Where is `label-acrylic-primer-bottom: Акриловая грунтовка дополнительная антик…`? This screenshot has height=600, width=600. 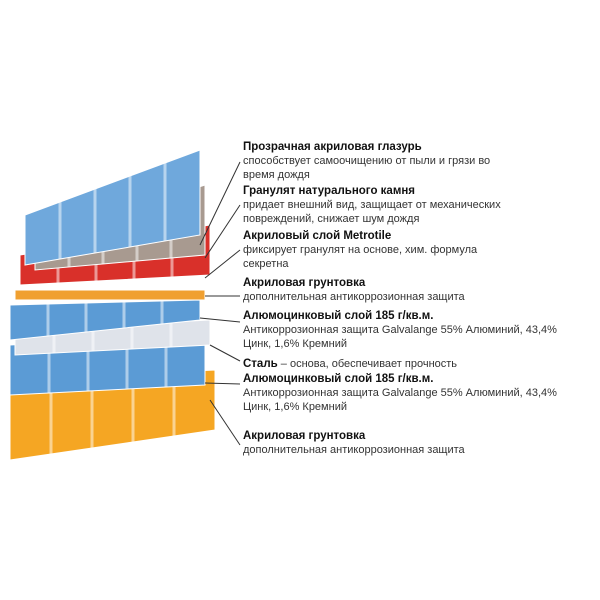
label-acrylic-primer-bottom: Акриловая грунтовка дополнительная антик… is located at coordinates (420, 443).